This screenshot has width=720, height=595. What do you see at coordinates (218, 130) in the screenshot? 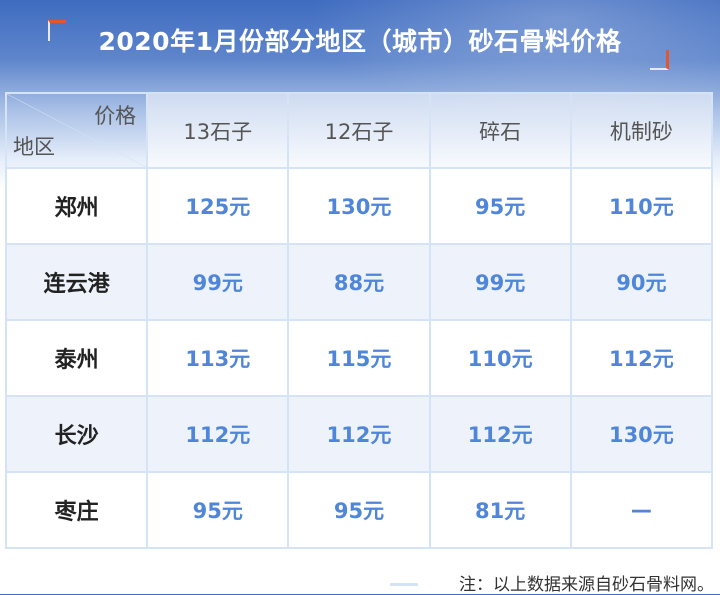
I see `column-header: 13石子` at bounding box center [218, 130].